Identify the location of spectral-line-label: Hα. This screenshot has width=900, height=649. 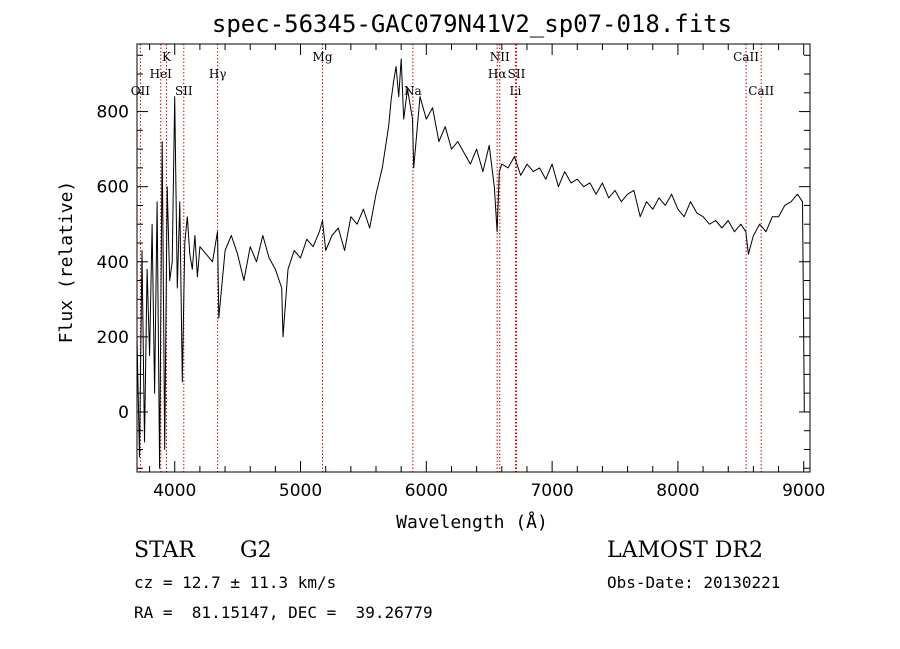
(497, 74).